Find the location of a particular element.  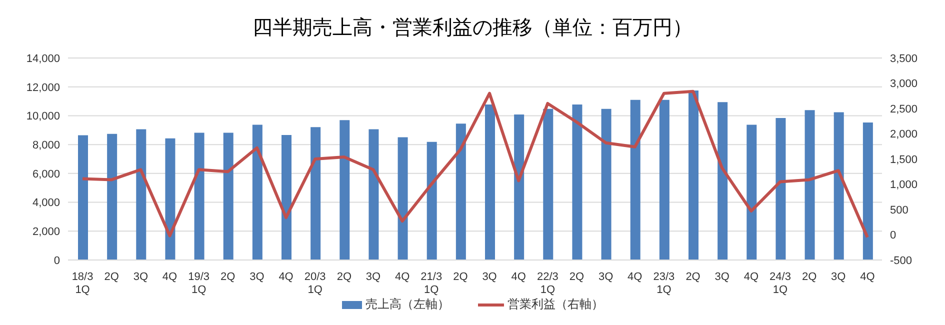

y2-tick-label: 2,500 is located at coordinates (904, 109).